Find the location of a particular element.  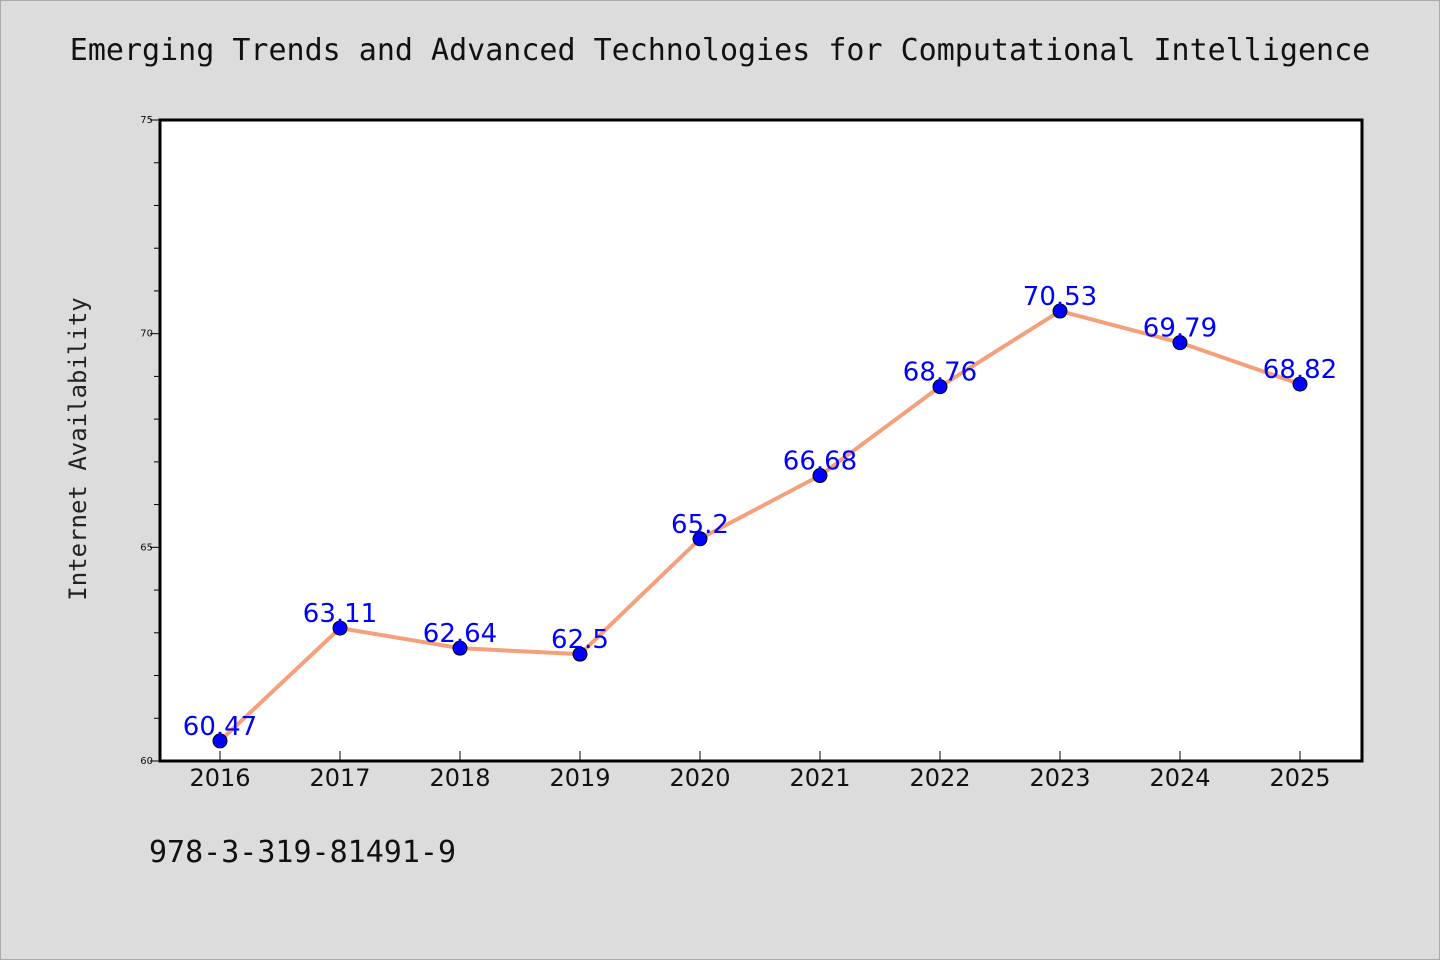

x-tick-label: 2023 is located at coordinates (1059, 778).